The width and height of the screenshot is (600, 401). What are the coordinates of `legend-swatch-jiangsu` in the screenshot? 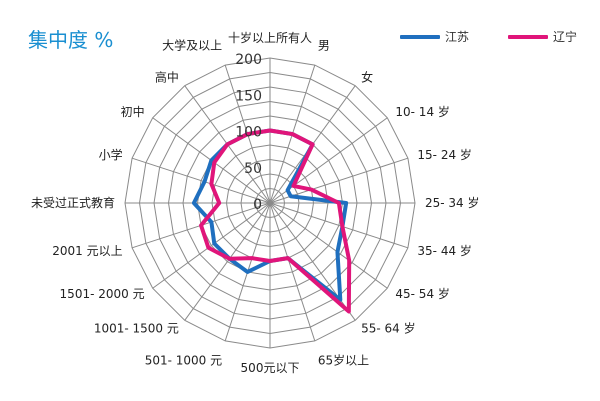 It's located at (420, 36).